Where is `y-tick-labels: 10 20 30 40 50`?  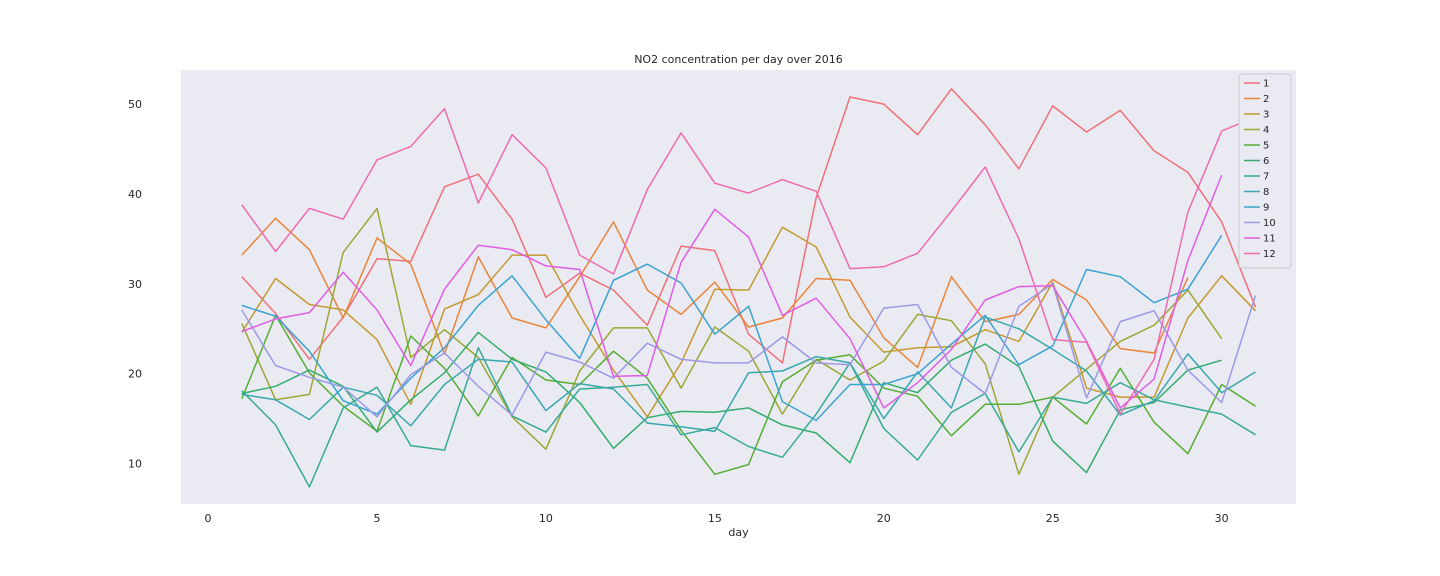 y-tick-labels: 10 20 30 40 50 is located at coordinates (135, 284).